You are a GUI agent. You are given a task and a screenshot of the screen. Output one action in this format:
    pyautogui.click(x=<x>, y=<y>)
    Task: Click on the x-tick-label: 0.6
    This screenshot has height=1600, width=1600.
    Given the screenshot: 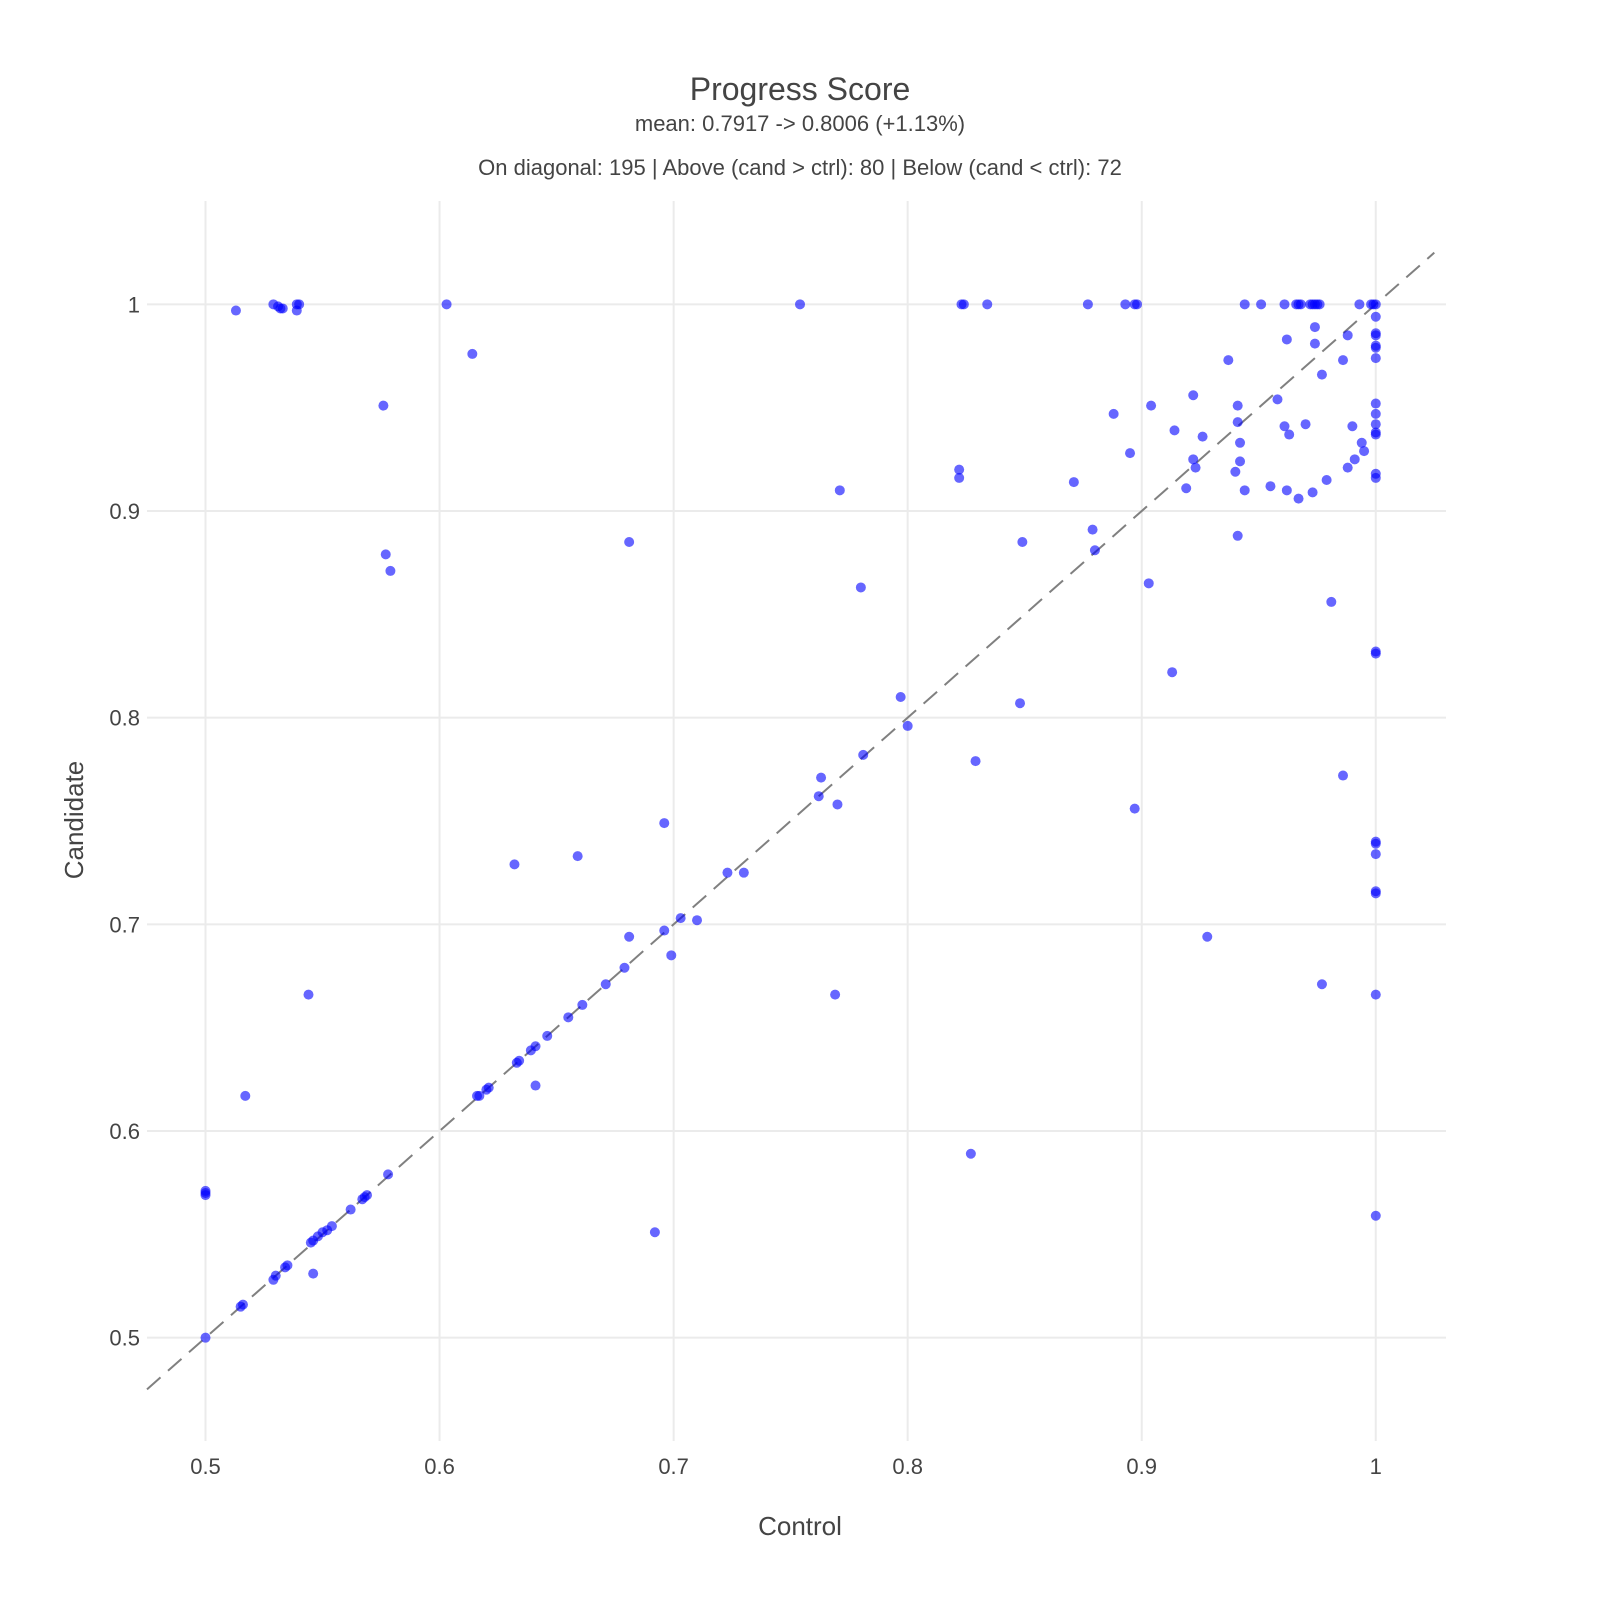 What is the action you would take?
    pyautogui.click(x=439, y=1466)
    